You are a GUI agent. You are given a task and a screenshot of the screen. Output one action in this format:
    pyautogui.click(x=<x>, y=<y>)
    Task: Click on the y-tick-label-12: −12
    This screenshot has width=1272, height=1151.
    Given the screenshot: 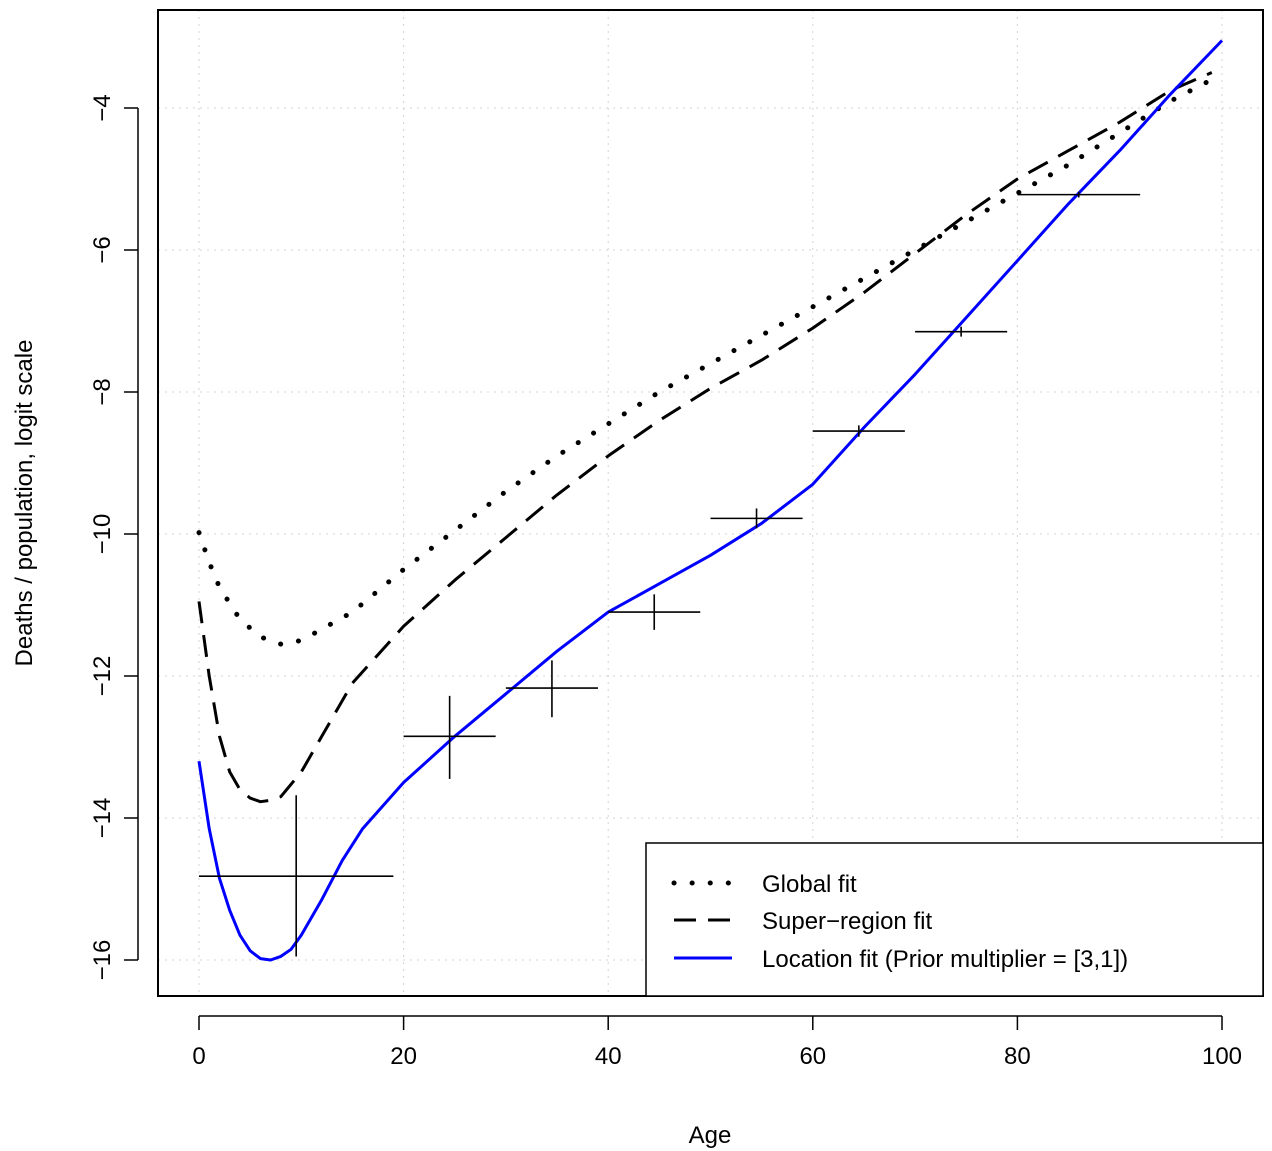 What is the action you would take?
    pyautogui.click(x=102, y=676)
    